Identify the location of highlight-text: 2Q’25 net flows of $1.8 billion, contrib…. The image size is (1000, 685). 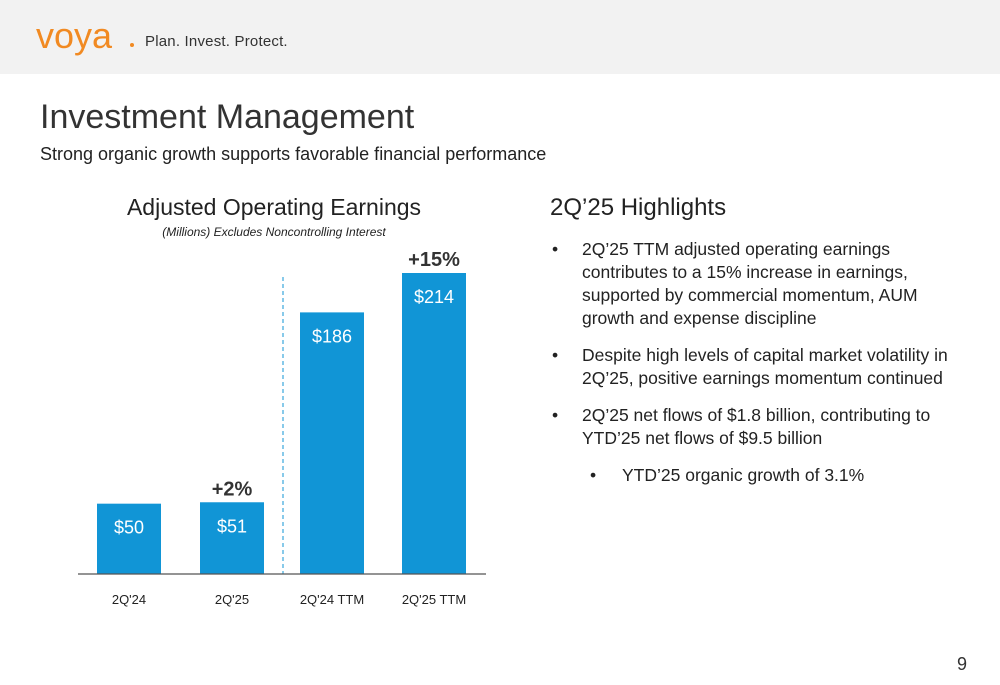
(756, 426).